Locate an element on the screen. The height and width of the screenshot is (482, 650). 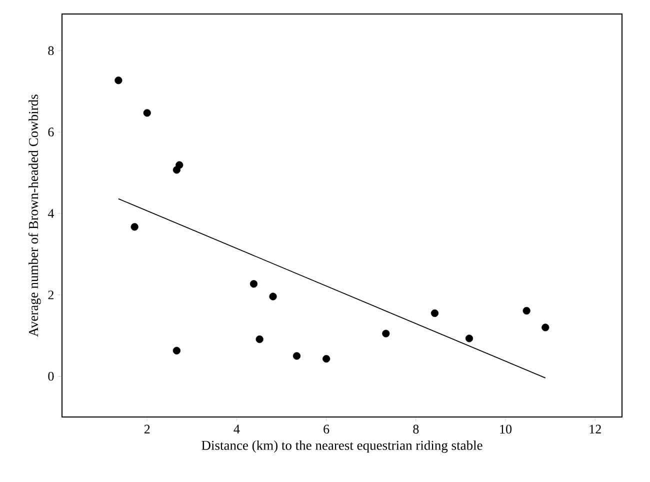
y-tick-label: 0 is located at coordinates (51, 376).